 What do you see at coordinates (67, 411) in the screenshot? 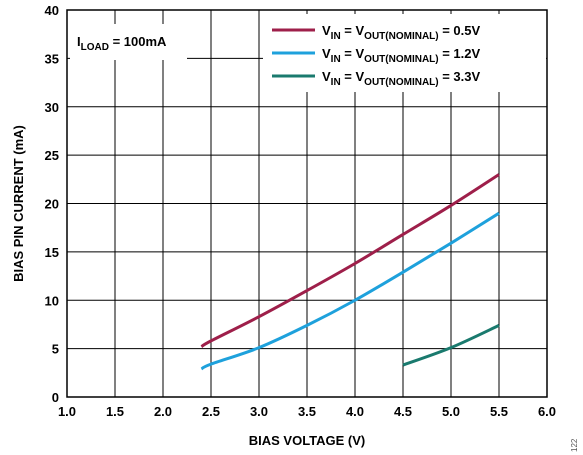
I see `x-tick-label: 1.0` at bounding box center [67, 411].